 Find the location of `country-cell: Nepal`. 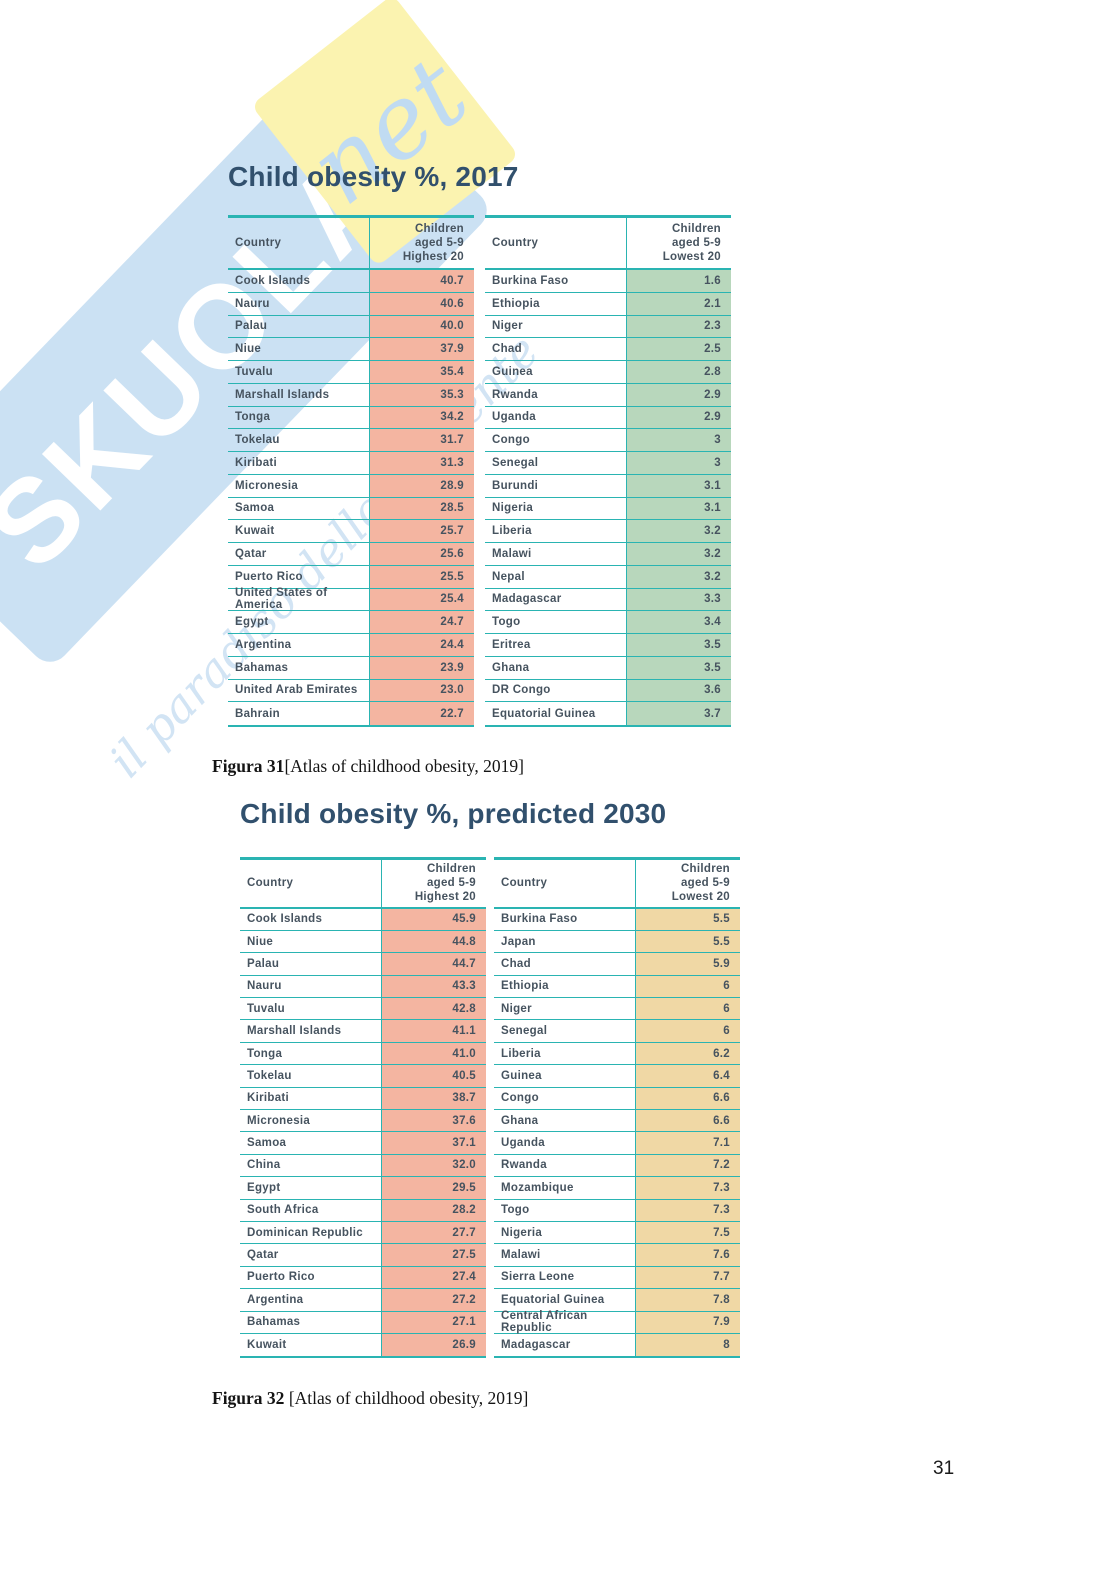

country-cell: Nepal is located at coordinates (508, 576).